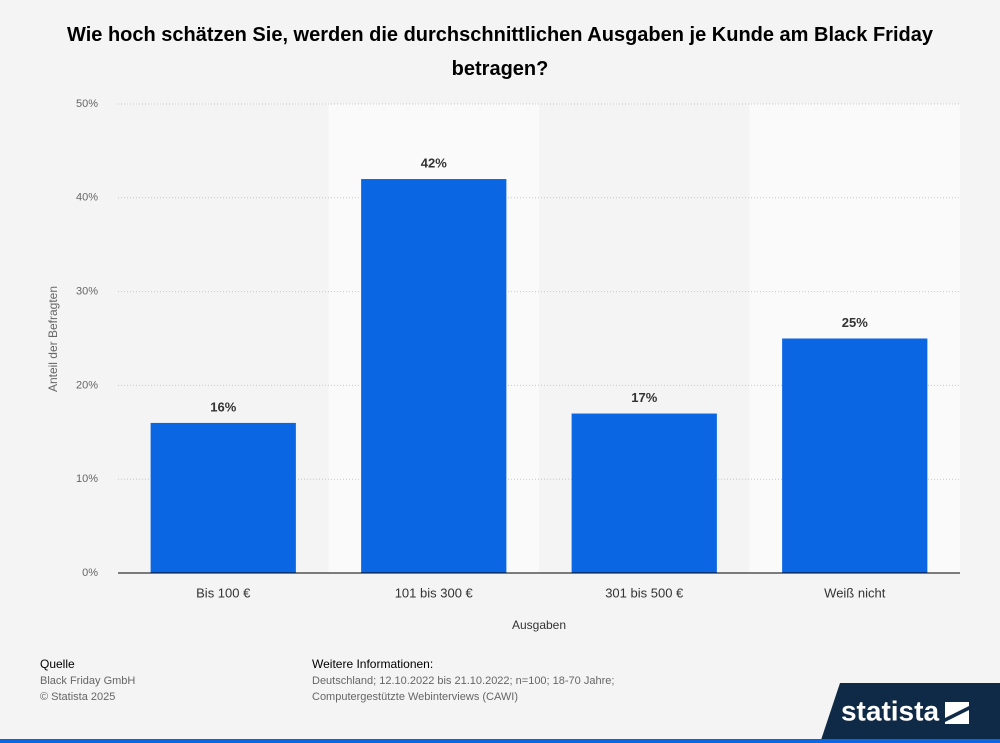 This screenshot has width=1000, height=743. What do you see at coordinates (890, 710) in the screenshot?
I see `brand-logo: statista` at bounding box center [890, 710].